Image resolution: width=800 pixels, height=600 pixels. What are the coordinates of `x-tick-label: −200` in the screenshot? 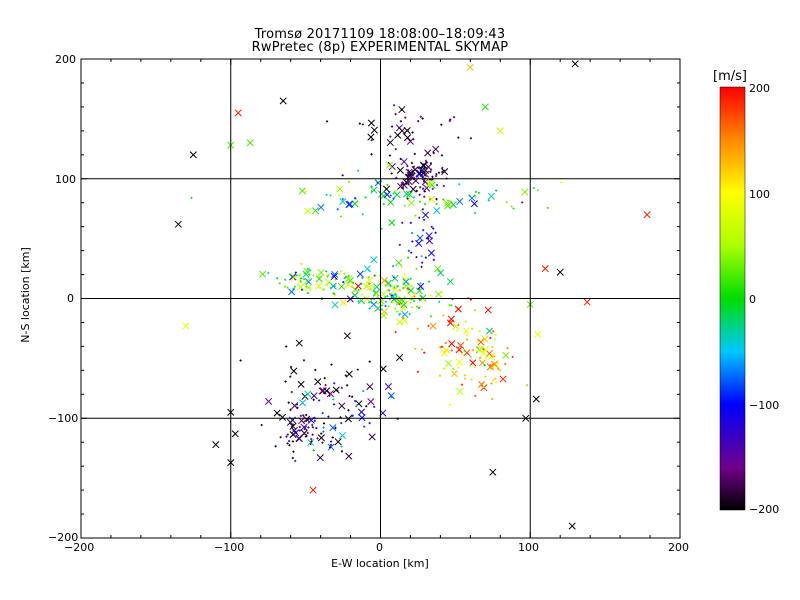 It's located at (79, 547).